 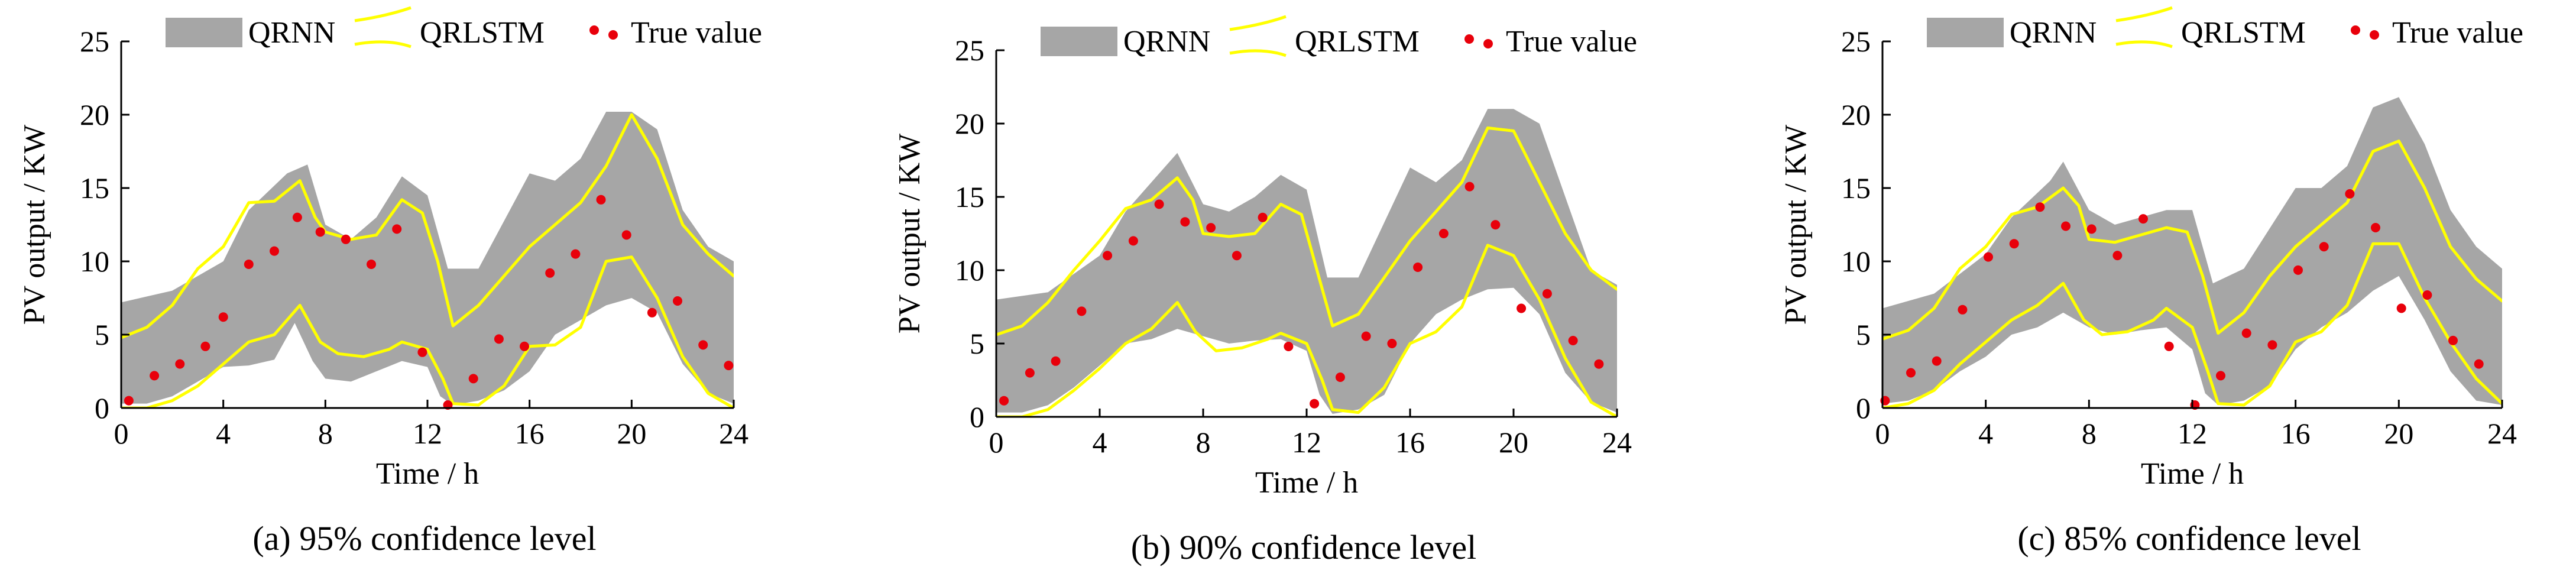 I want to click on panel-caption: (b) 90% confidence level, so click(x=1304, y=547).